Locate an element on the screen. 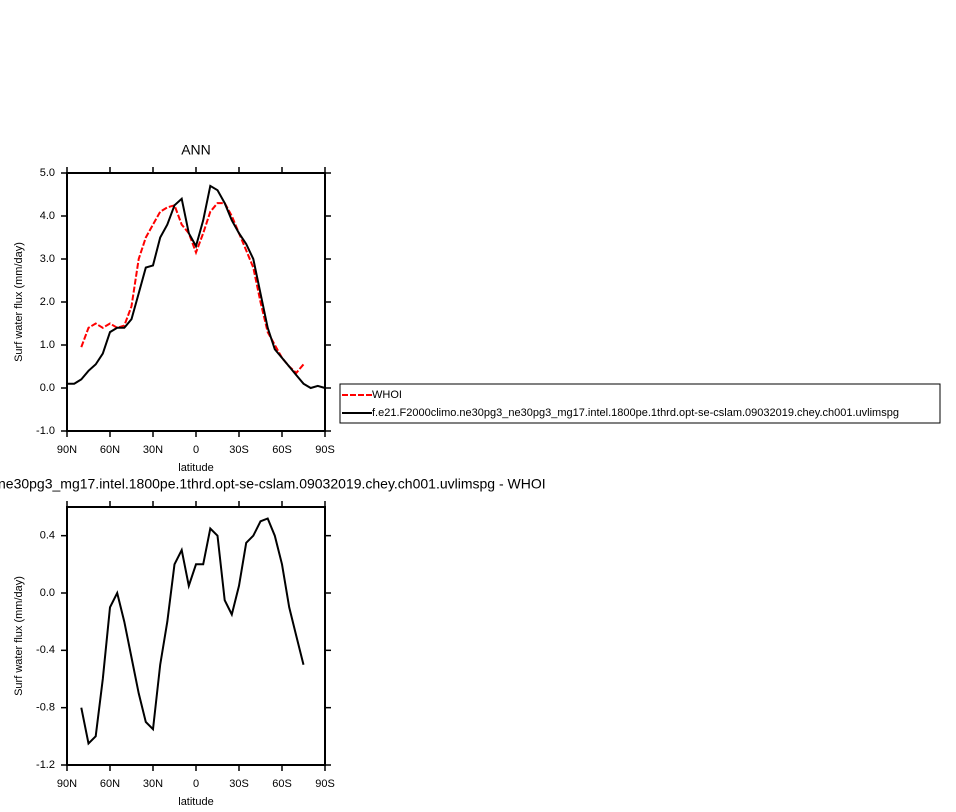 Image resolution: width=956 pixels, height=812 pixels. y-tick-label: 2.0 is located at coordinates (47, 302).